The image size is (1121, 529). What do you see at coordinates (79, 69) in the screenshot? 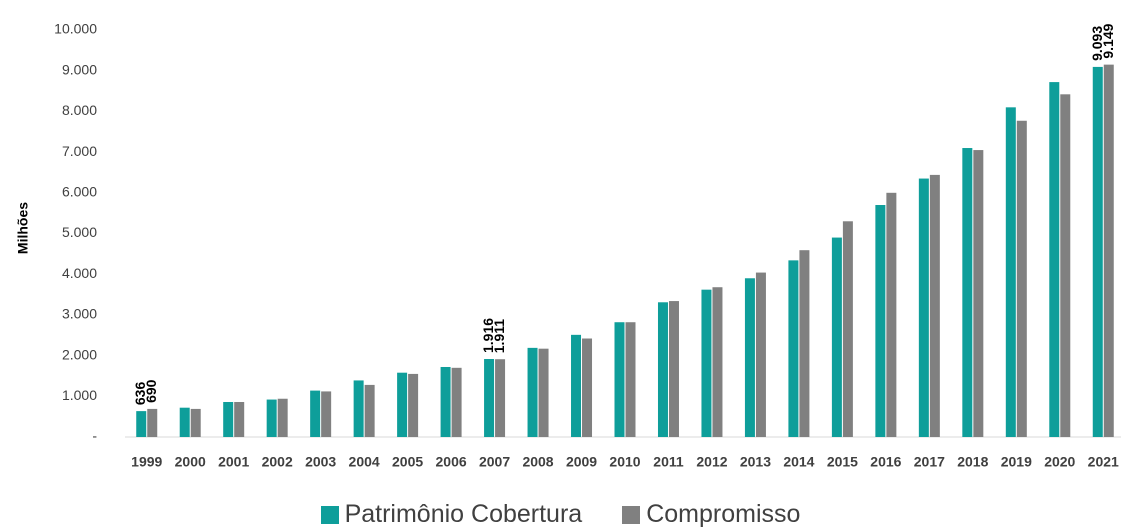
I see `y-tick-label: 9.000` at bounding box center [79, 69].